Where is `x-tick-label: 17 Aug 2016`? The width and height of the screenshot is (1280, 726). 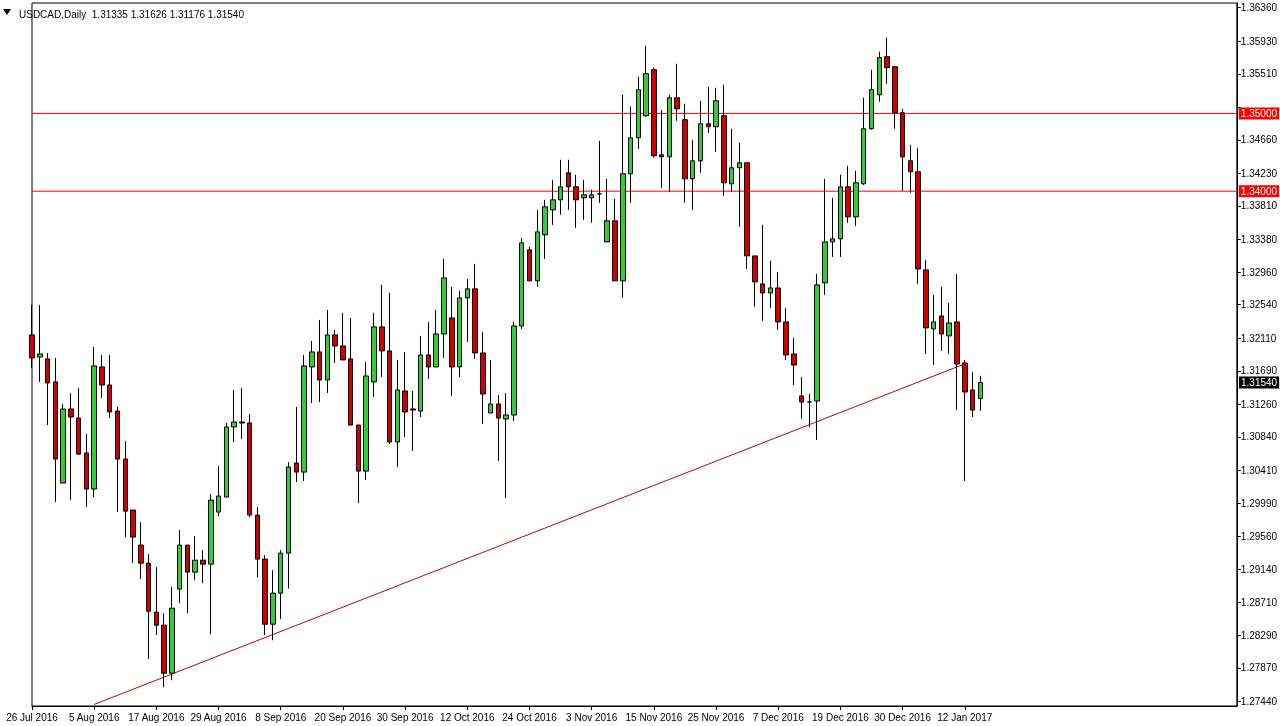
x-tick-label: 17 Aug 2016 is located at coordinates (156, 717).